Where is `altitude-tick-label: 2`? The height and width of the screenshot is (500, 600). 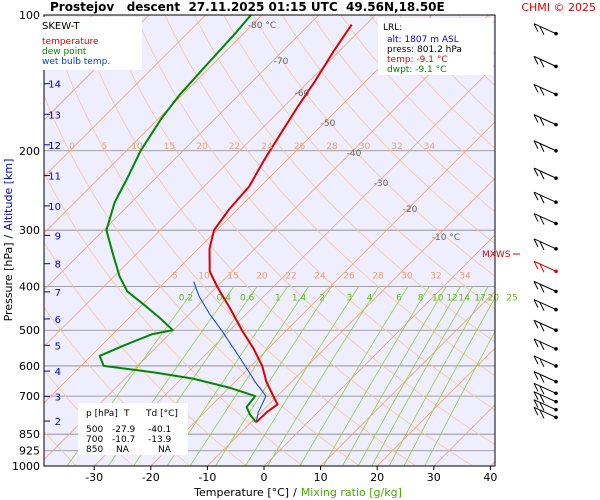
altitude-tick-label: 2 is located at coordinates (58, 422).